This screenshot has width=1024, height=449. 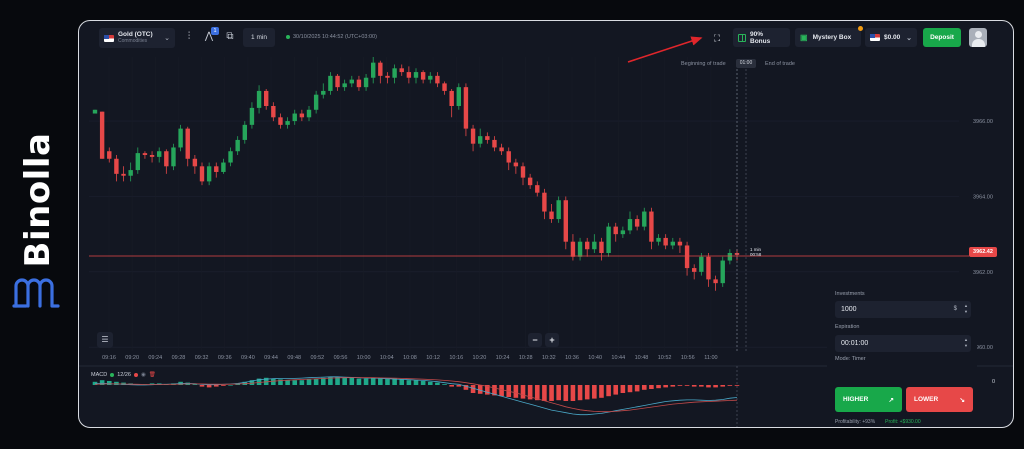 What do you see at coordinates (364, 358) in the screenshot?
I see `x-tick-label: 10:00` at bounding box center [364, 358].